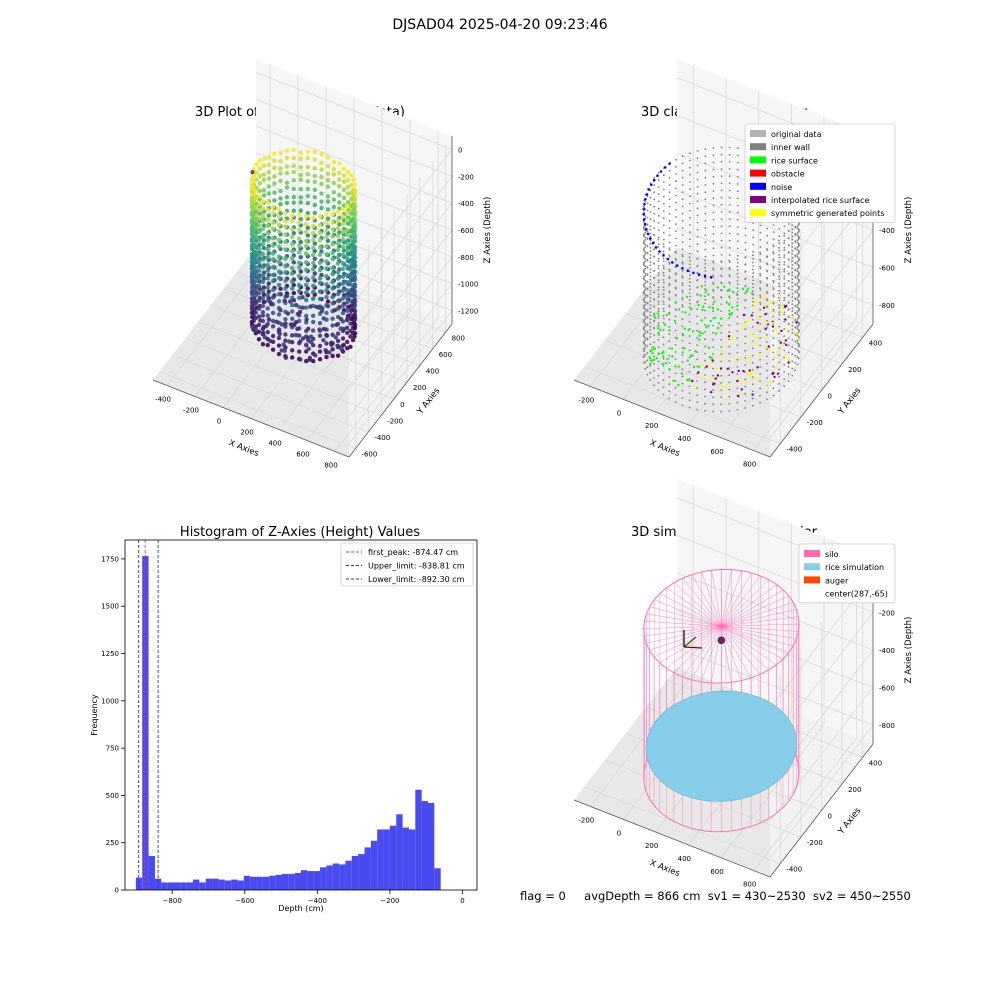 The image size is (1000, 1000). Describe the element at coordinates (909, 650) in the screenshot. I see `z-axis-label: Z Axies (Depth)` at that location.